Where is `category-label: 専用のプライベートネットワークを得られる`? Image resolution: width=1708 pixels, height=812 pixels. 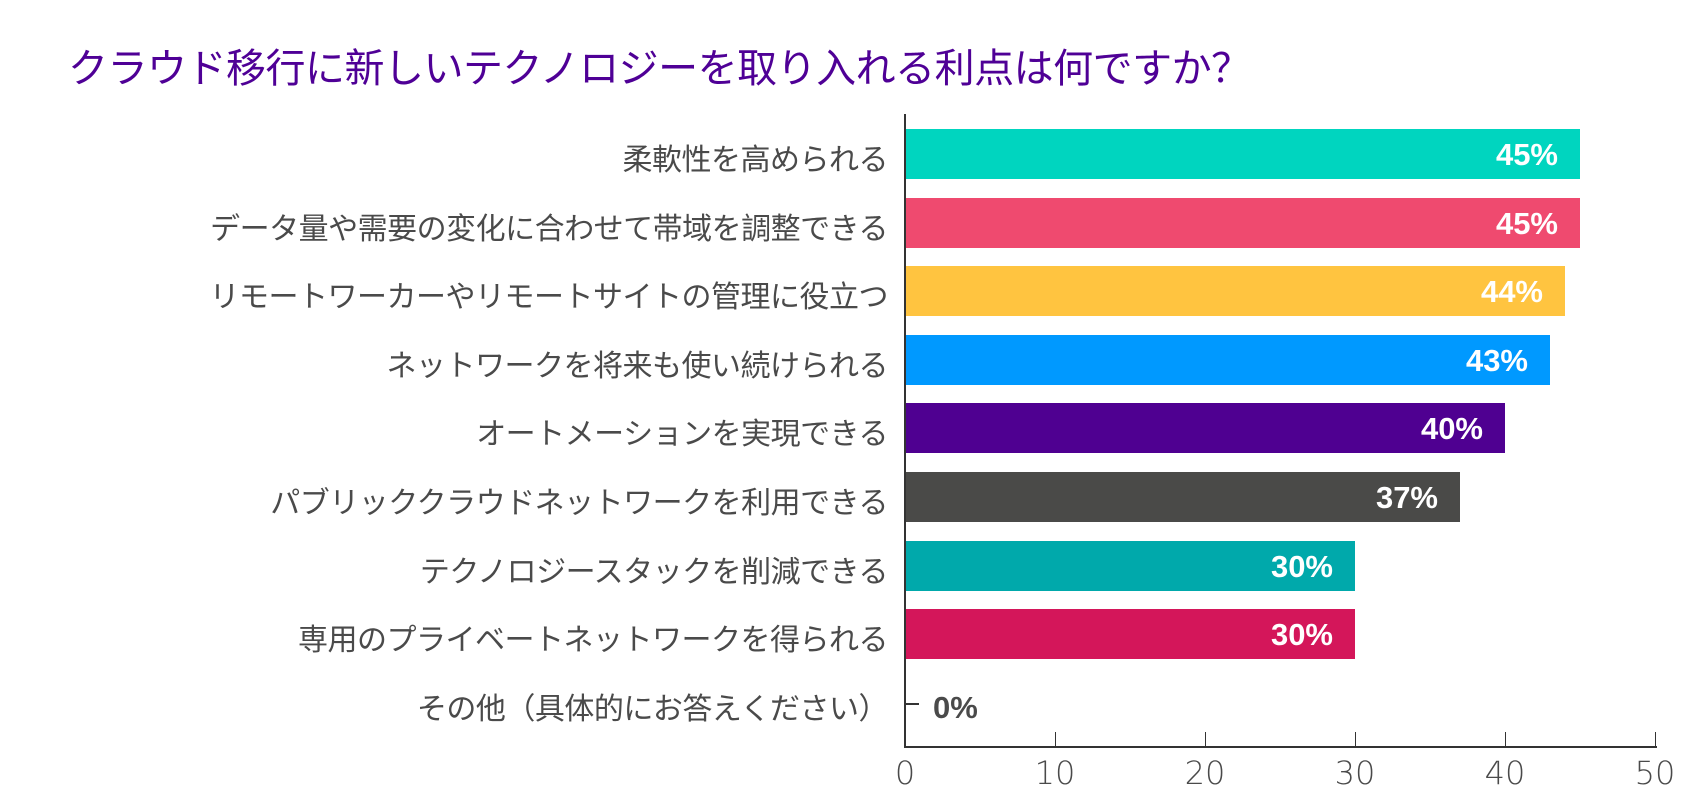 category-label: 専用のプライベートネットワークを得られる is located at coordinates (593, 641).